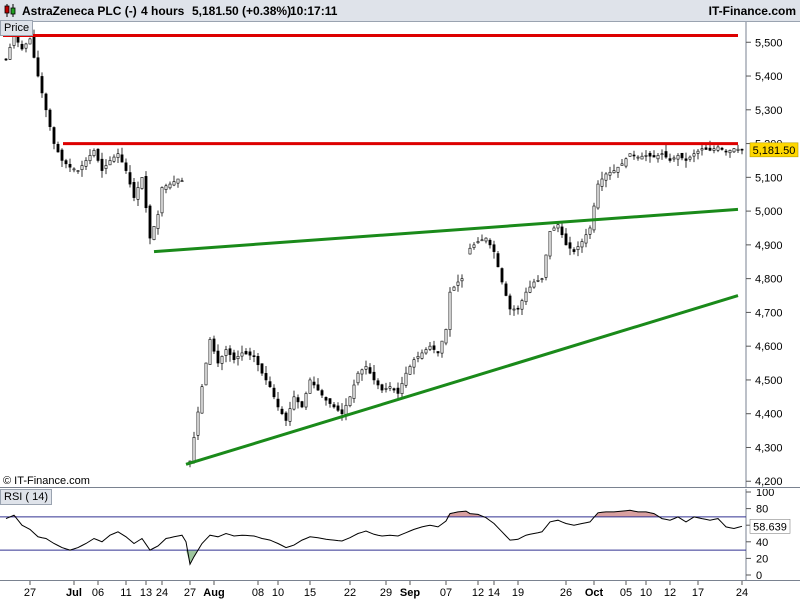 The width and height of the screenshot is (800, 600). I want to click on x-tick-label: 06, so click(98, 593).